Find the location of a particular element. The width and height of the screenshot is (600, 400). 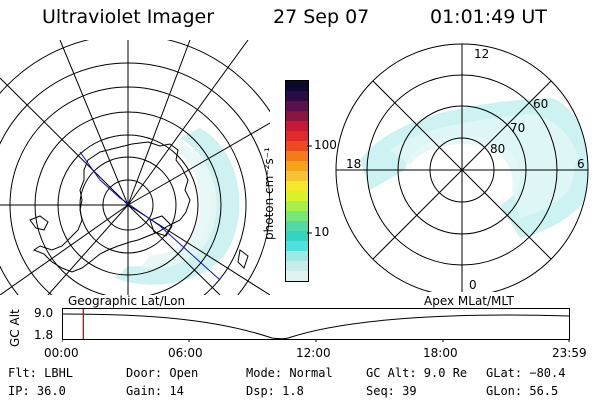

mlt-label-0: 0 is located at coordinates (473, 285).